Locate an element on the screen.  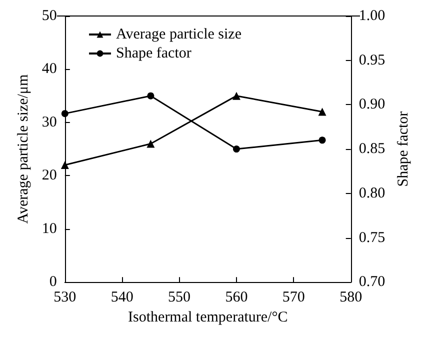
legend-label: Shape factor is located at coordinates (154, 54).